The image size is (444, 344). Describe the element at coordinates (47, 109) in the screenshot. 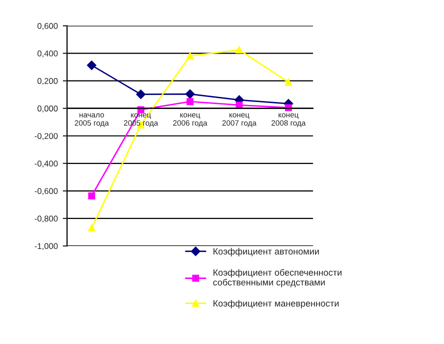

I see `y-tick-label: 0,000` at that location.